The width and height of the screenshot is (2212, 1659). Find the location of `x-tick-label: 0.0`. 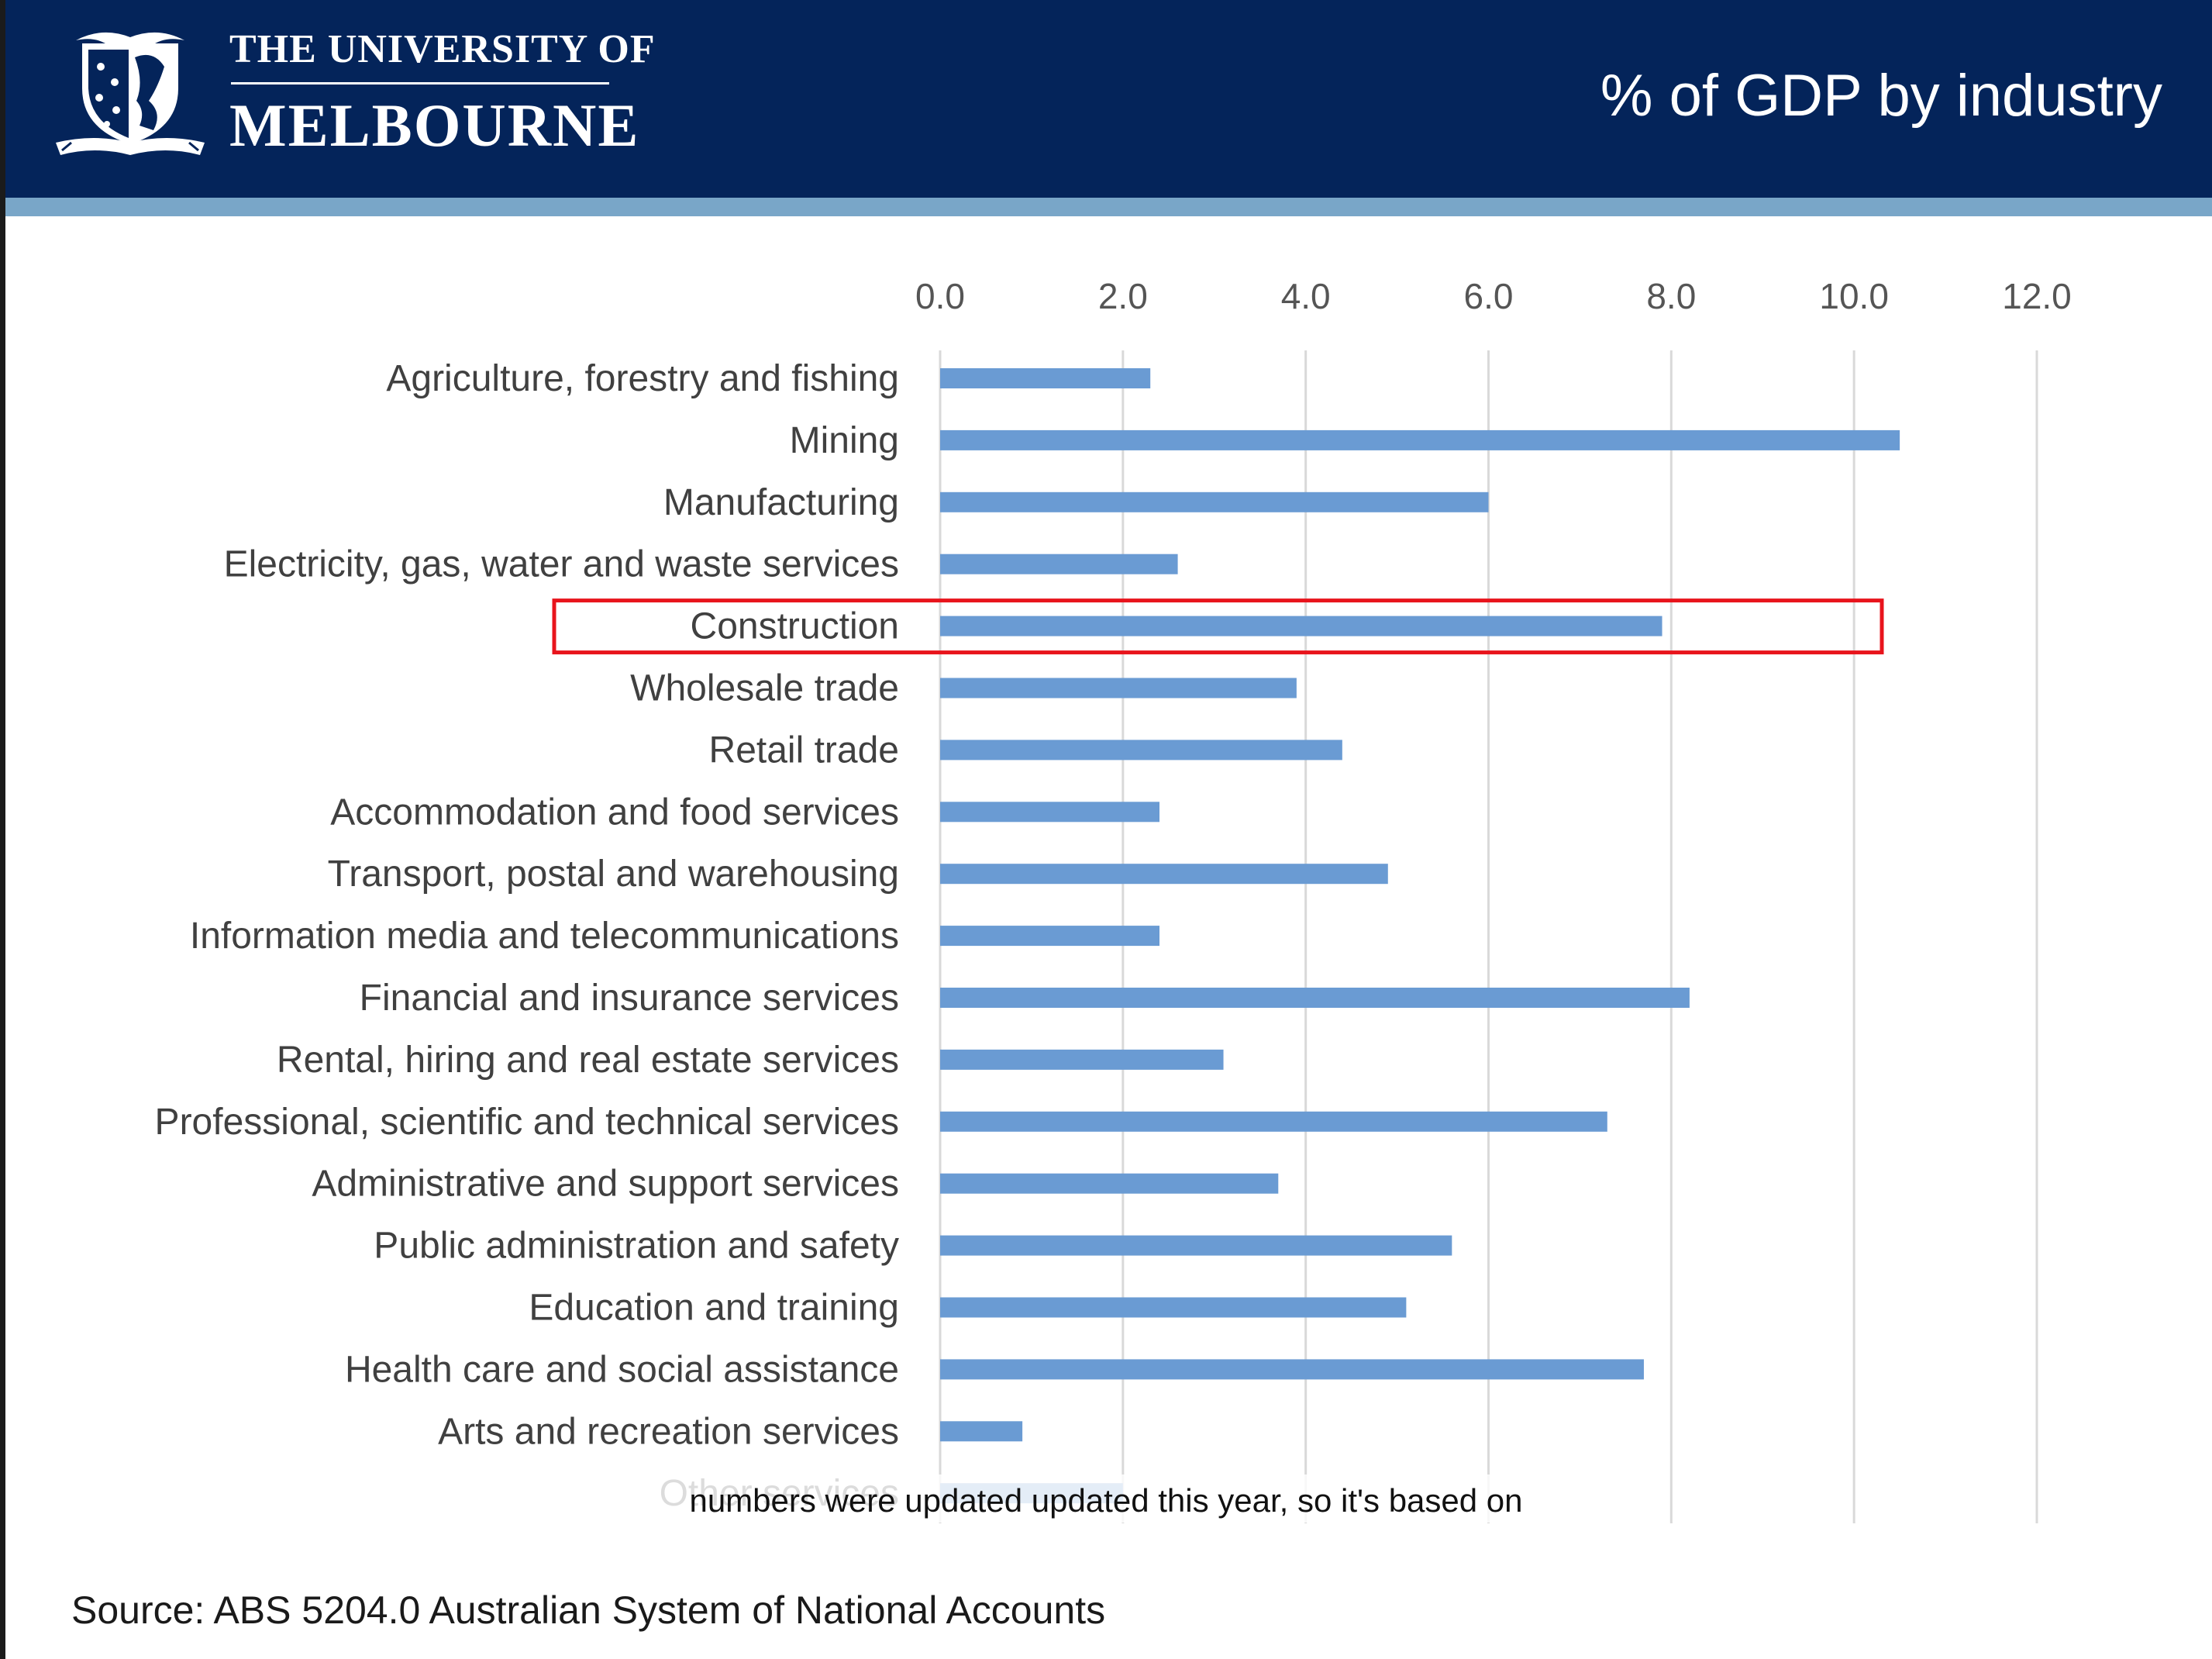

x-tick-label: 0.0 is located at coordinates (940, 296).